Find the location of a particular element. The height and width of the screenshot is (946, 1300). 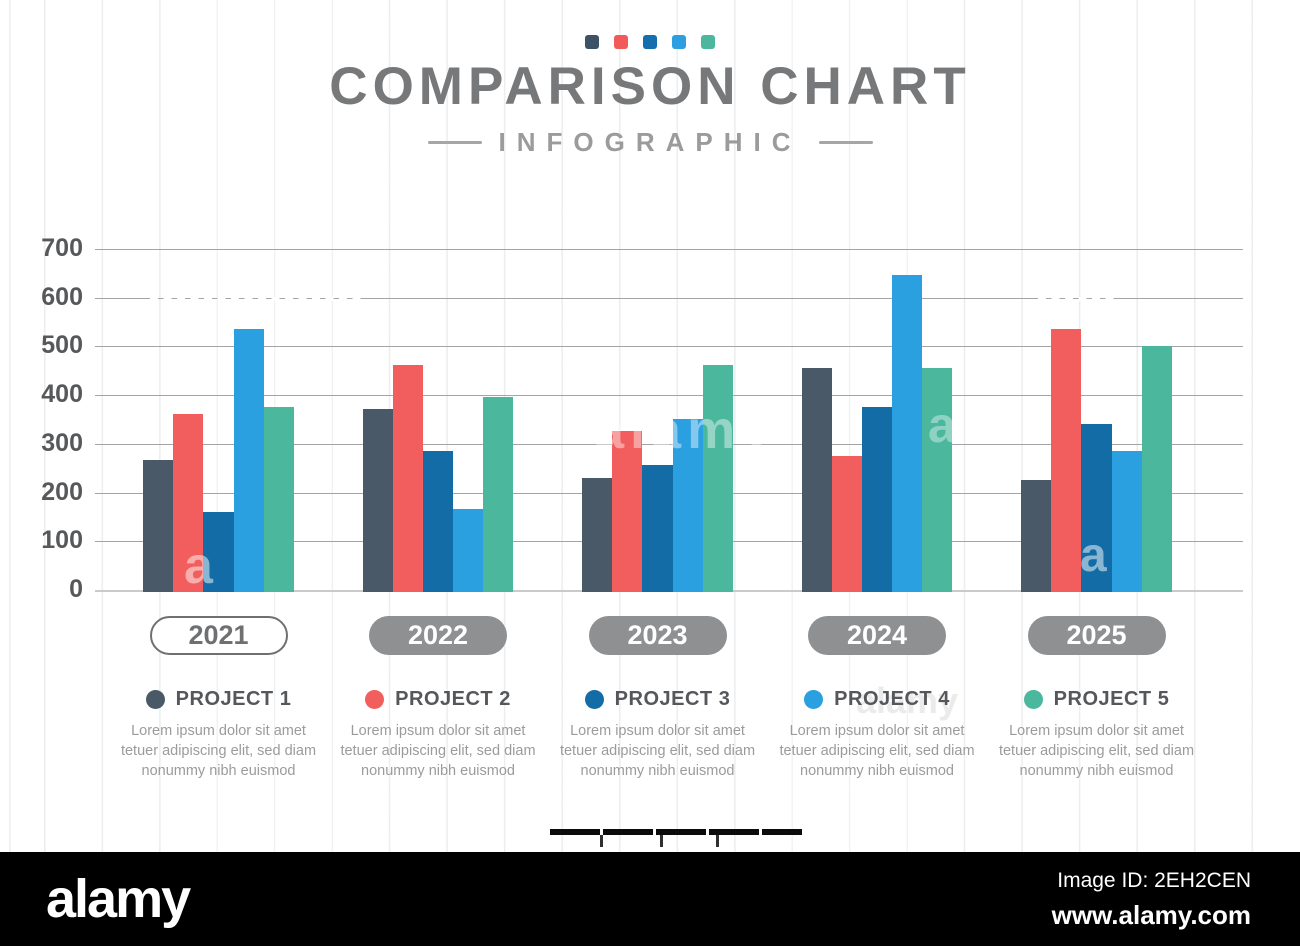

project-4-dot-icon is located at coordinates (814, 699).